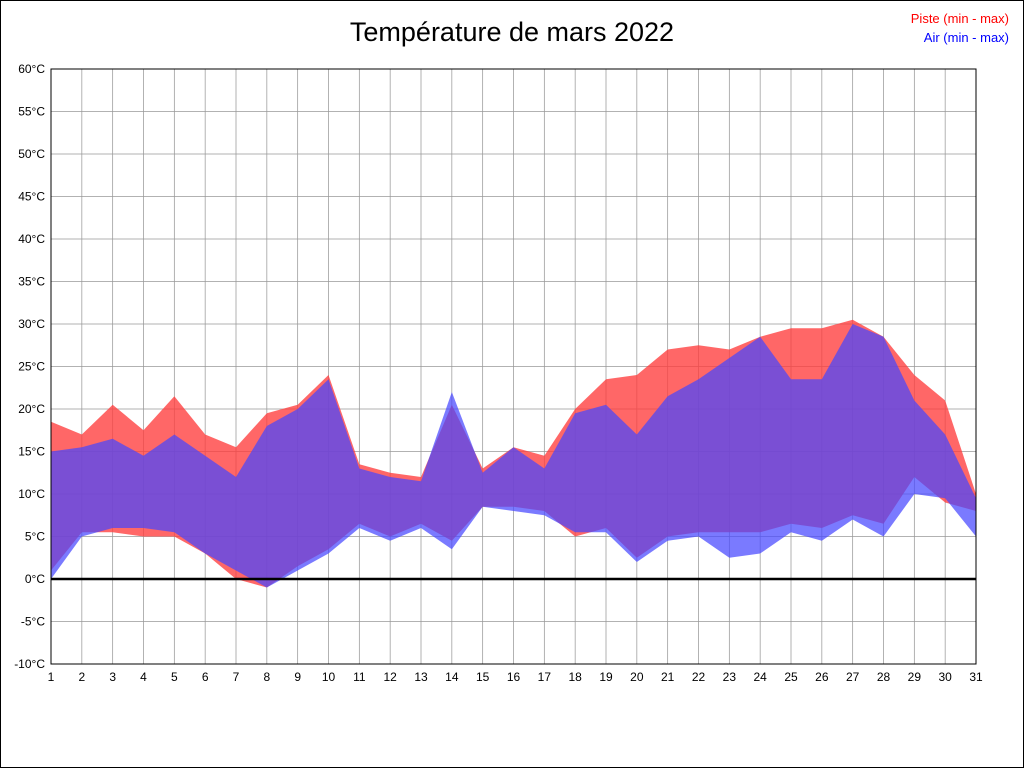  What do you see at coordinates (945, 677) in the screenshot?
I see `svg-text: 30` at bounding box center [945, 677].